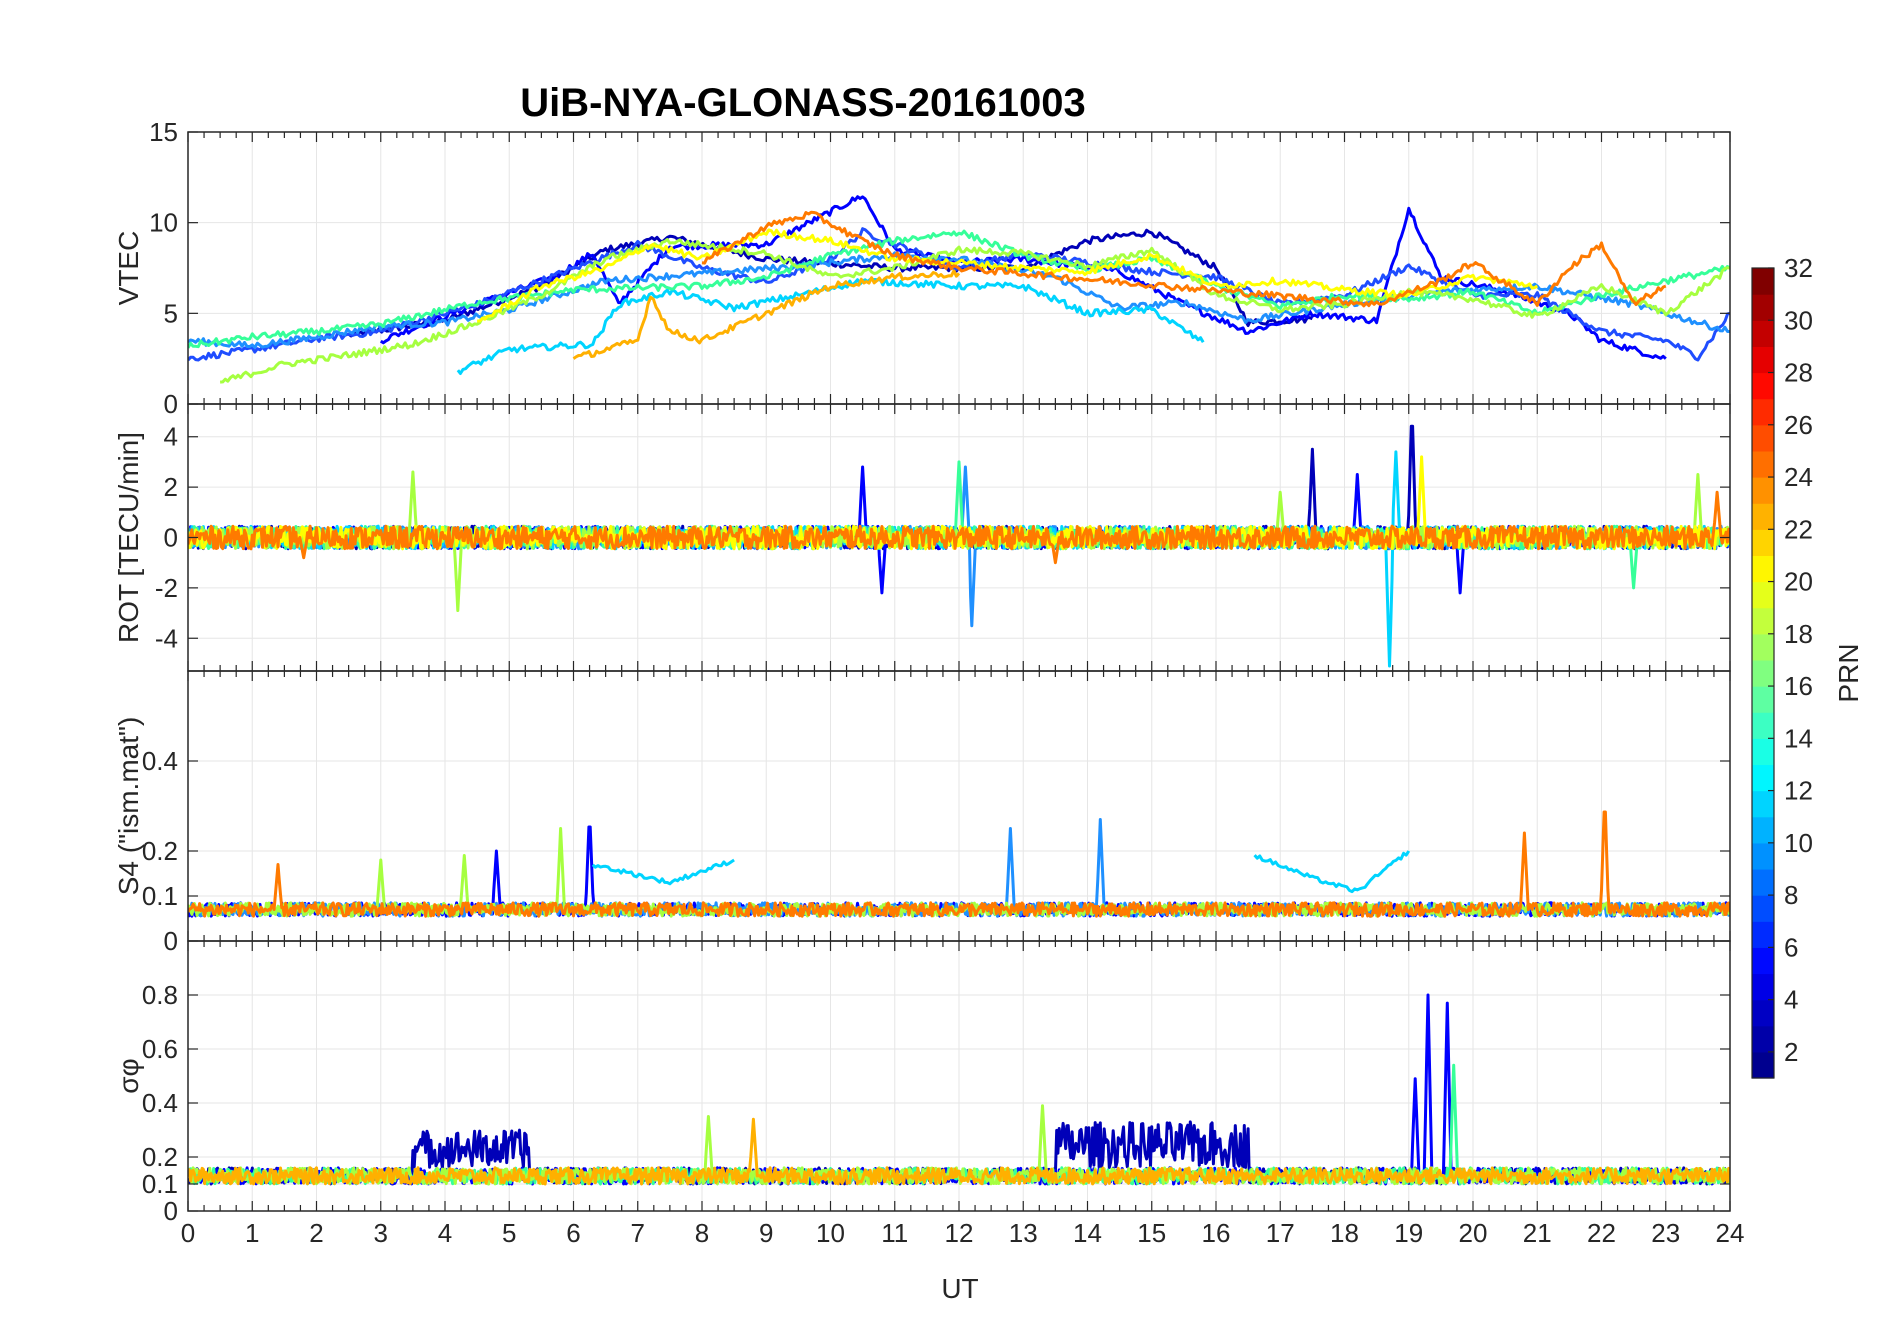 The width and height of the screenshot is (1902, 1335). Describe the element at coordinates (1087, 1233) in the screenshot. I see `x-tick-label: 14` at that location.